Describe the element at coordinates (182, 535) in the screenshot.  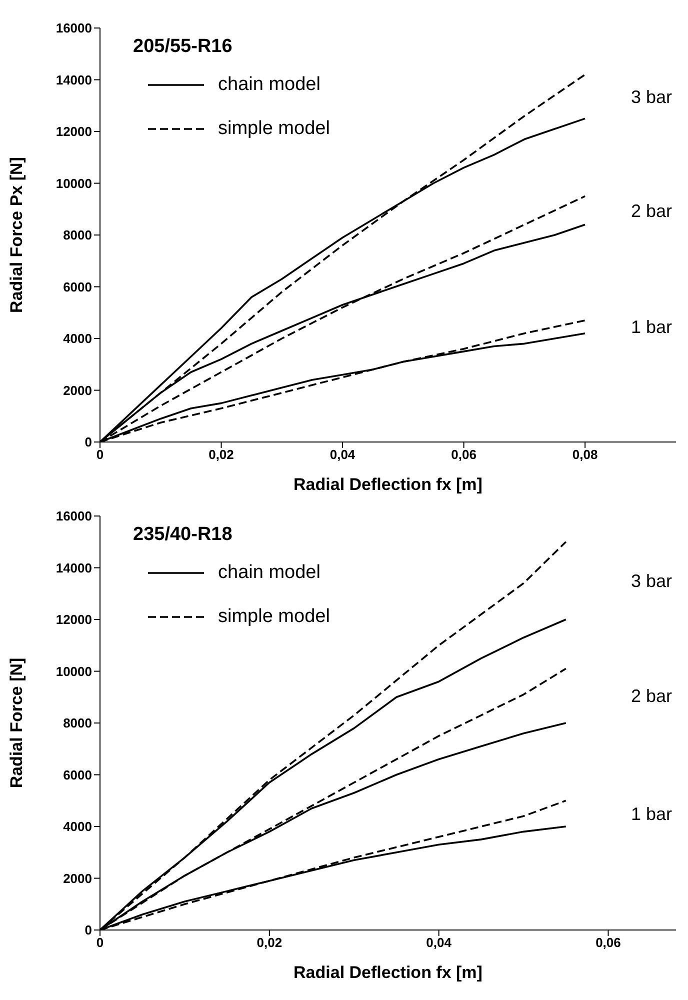
I see `chart-title: 235/40-R18` at that location.